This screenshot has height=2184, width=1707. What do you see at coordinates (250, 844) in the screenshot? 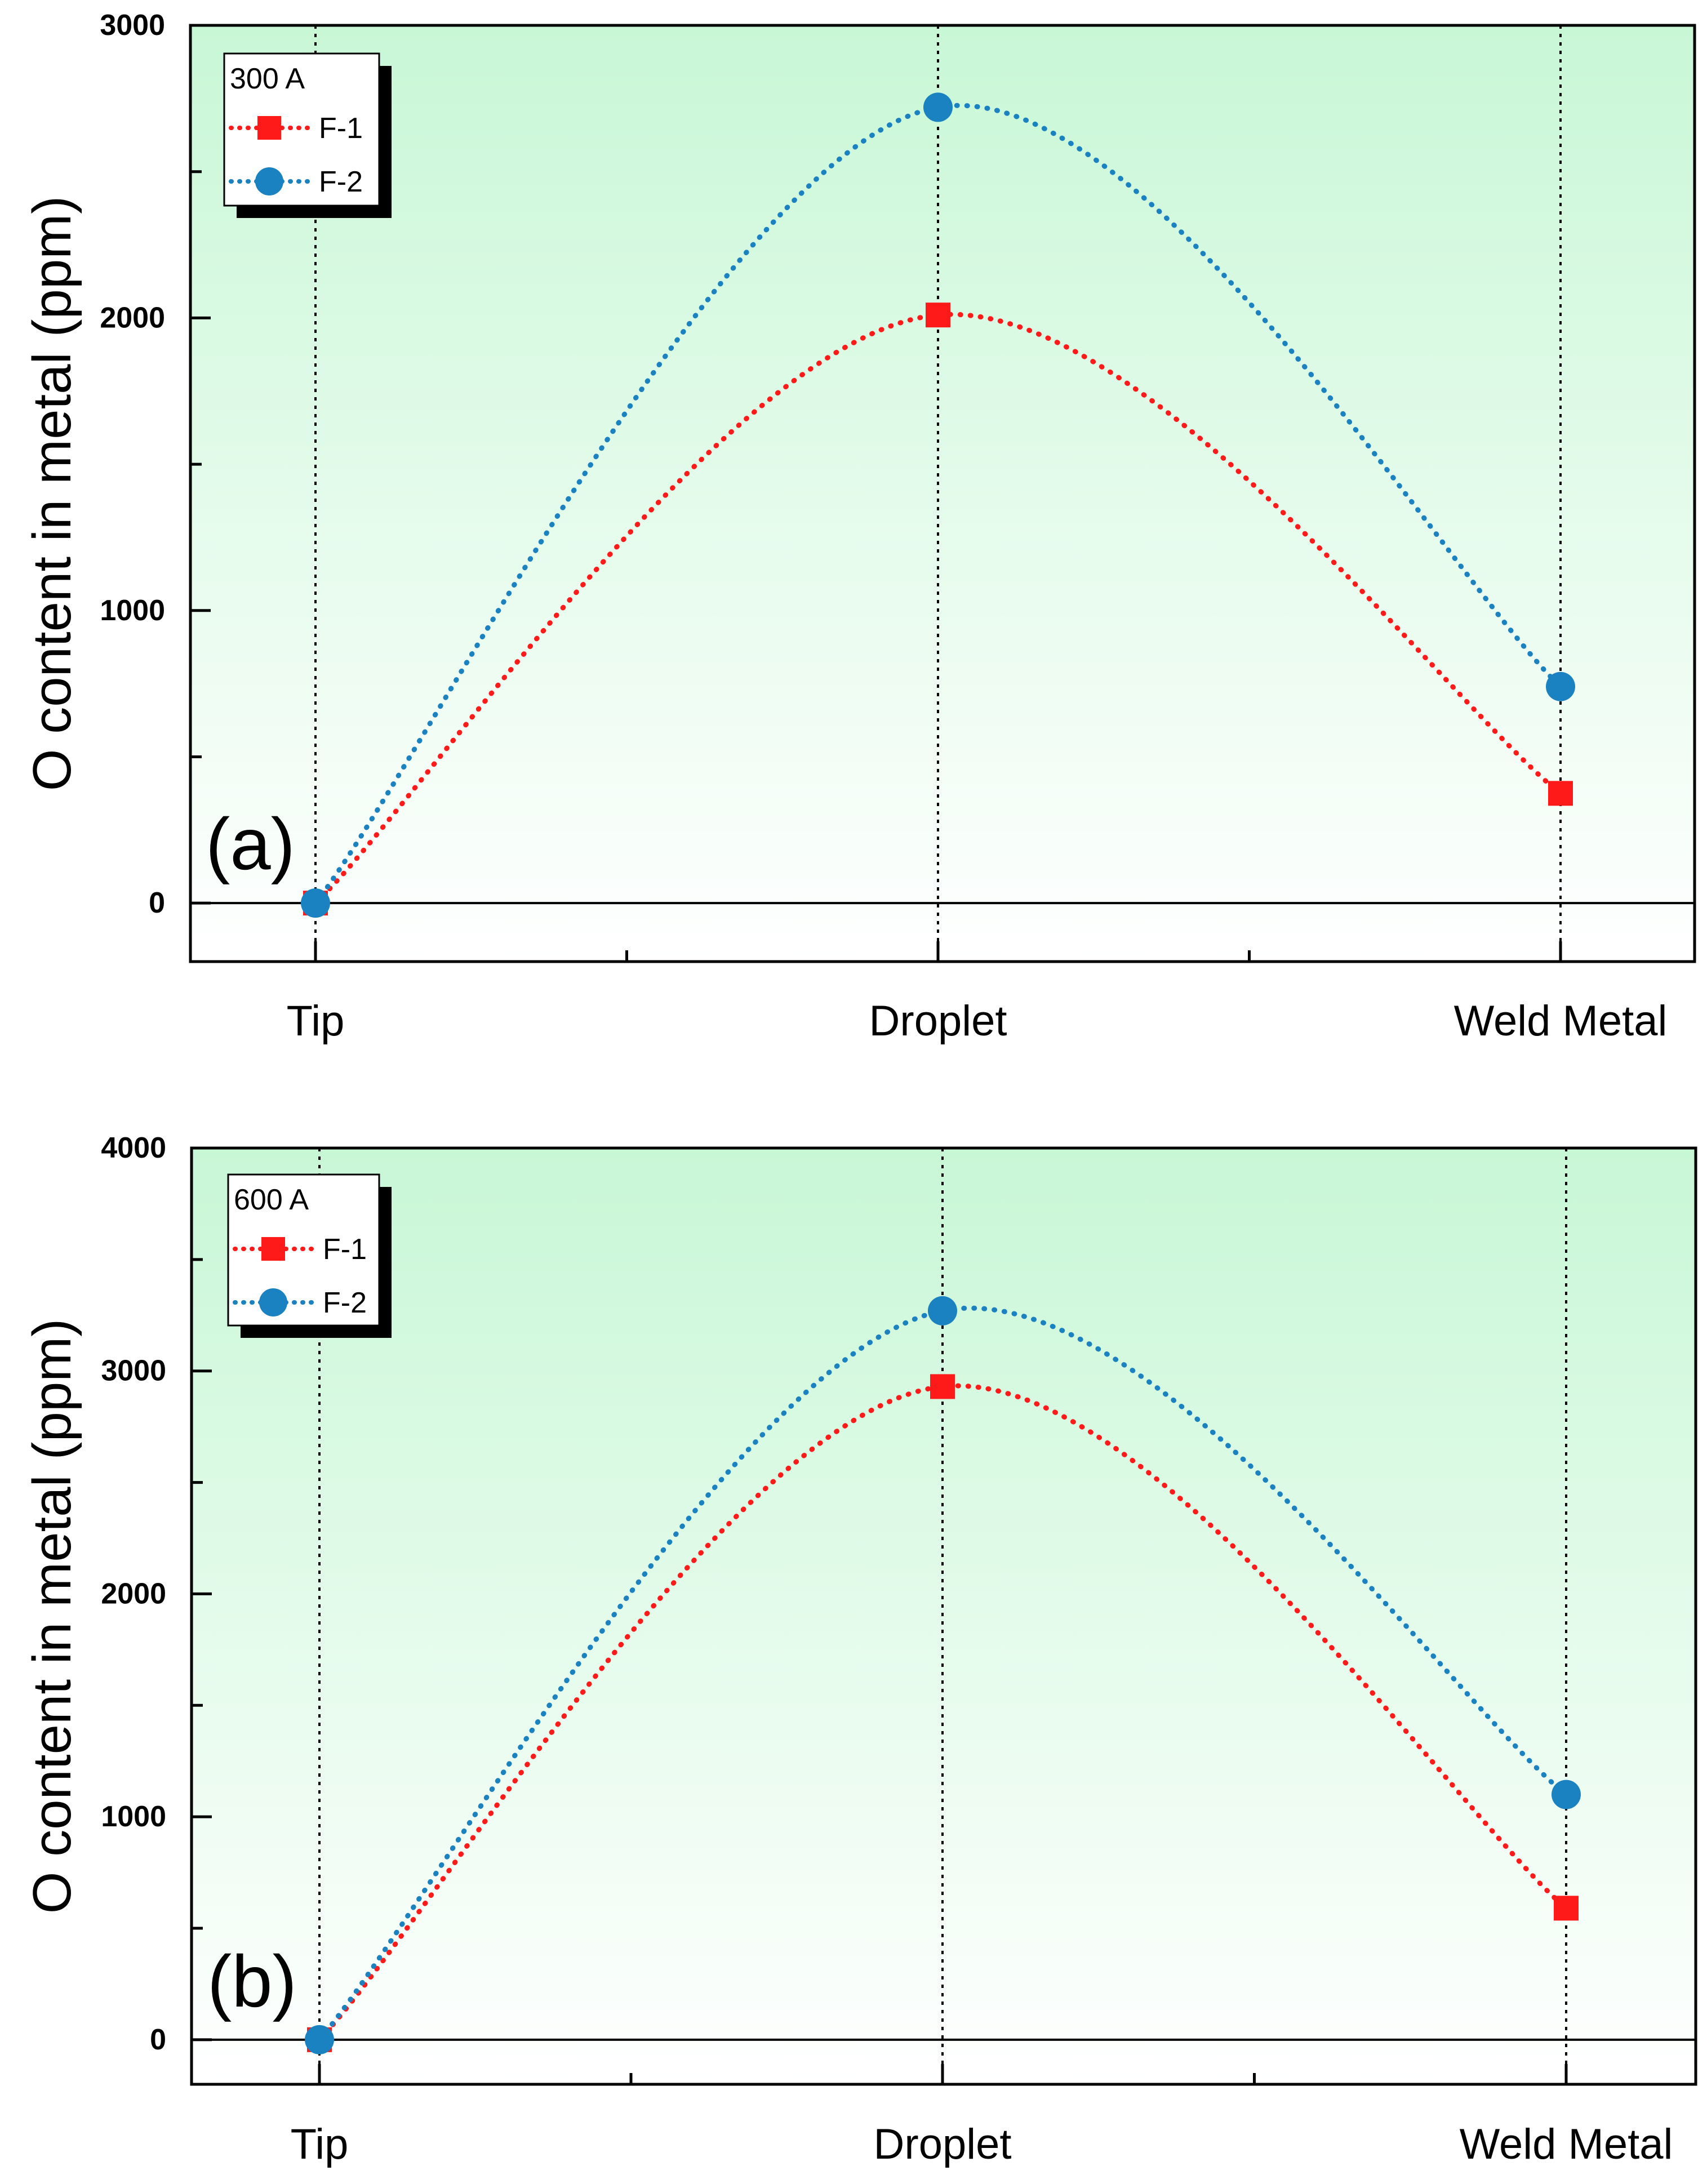
I see `panel-label: (a)` at bounding box center [250, 844].